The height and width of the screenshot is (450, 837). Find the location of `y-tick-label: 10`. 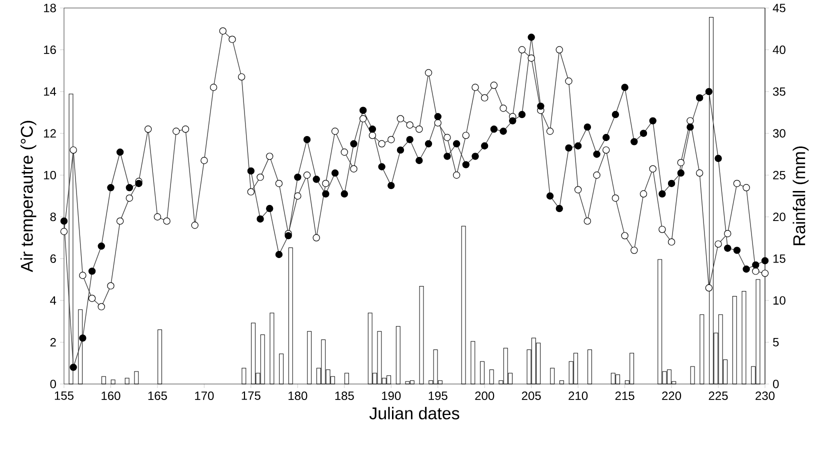

y-tick-label: 10 is located at coordinates (50, 175).